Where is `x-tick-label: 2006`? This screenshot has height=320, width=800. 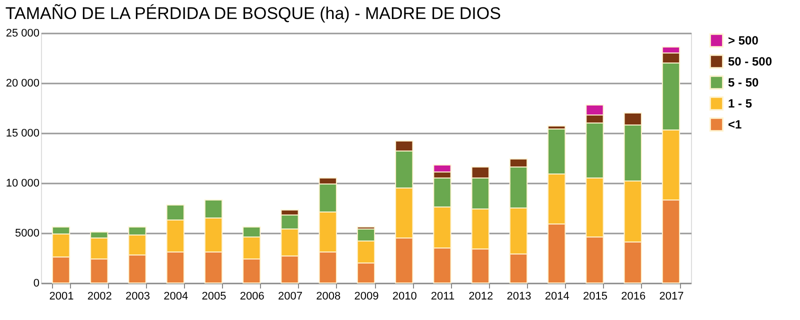 x-tick-label: 2006 is located at coordinates (252, 296).